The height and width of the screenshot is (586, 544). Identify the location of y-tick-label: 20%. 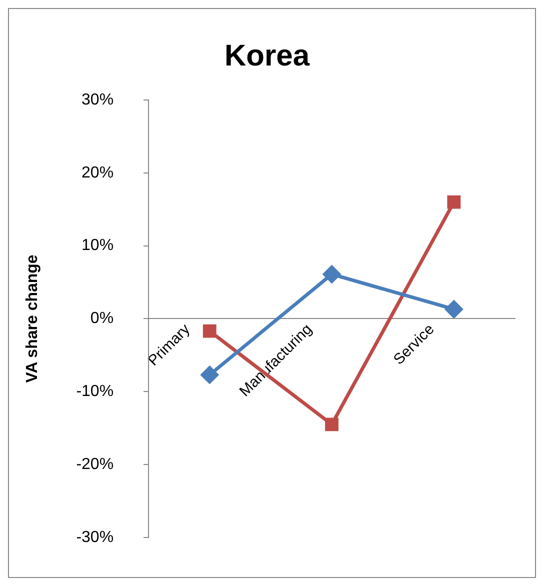
(98, 173).